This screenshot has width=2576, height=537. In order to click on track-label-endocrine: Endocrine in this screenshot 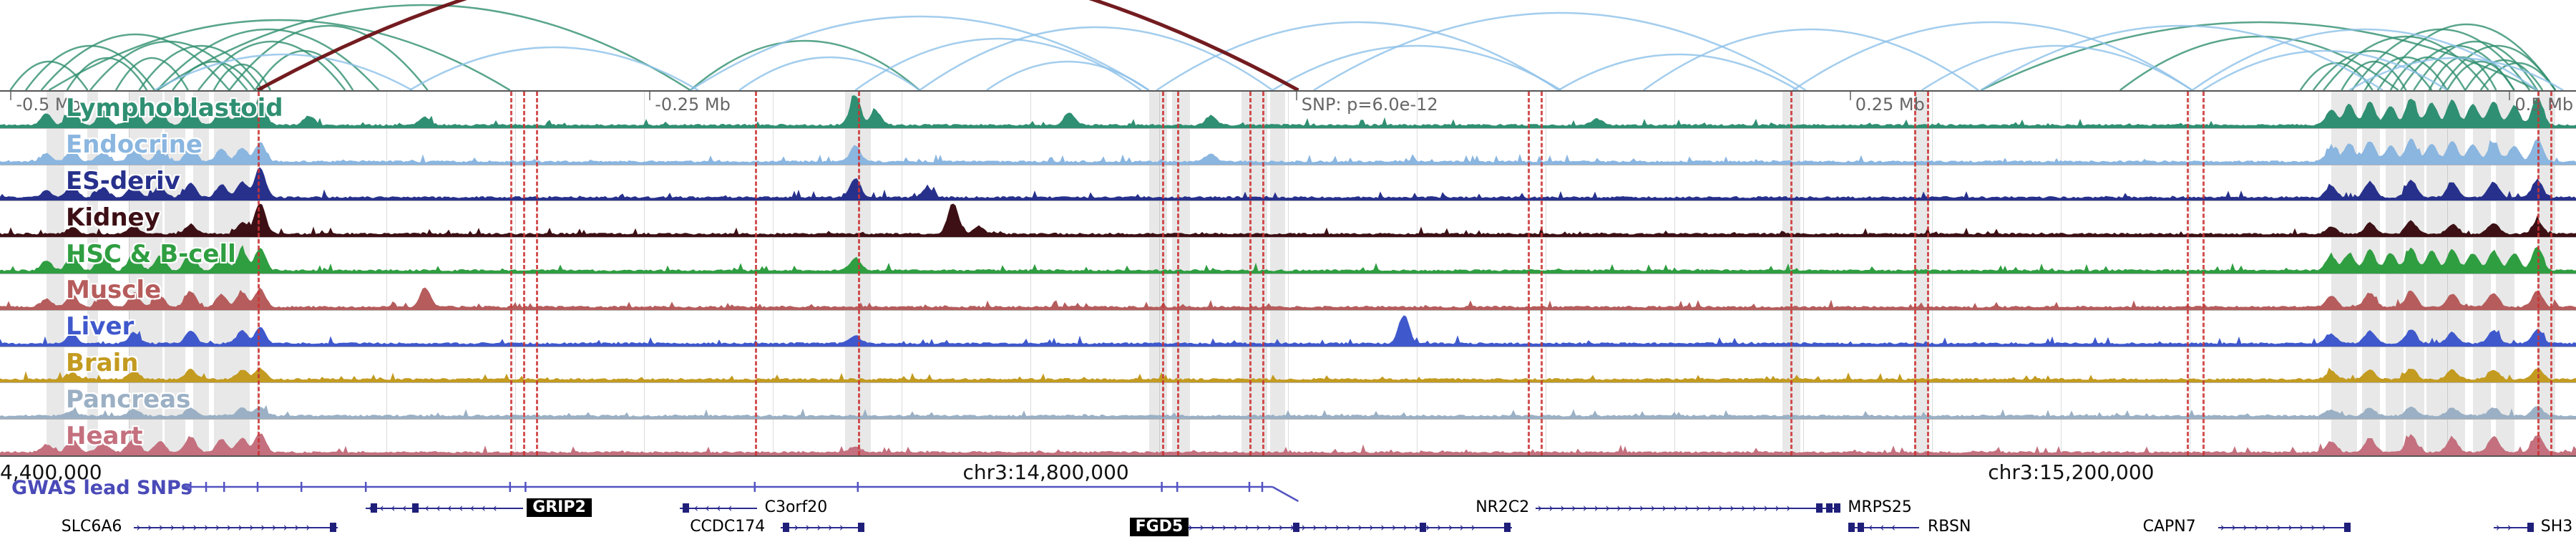, I will do `click(134, 145)`.